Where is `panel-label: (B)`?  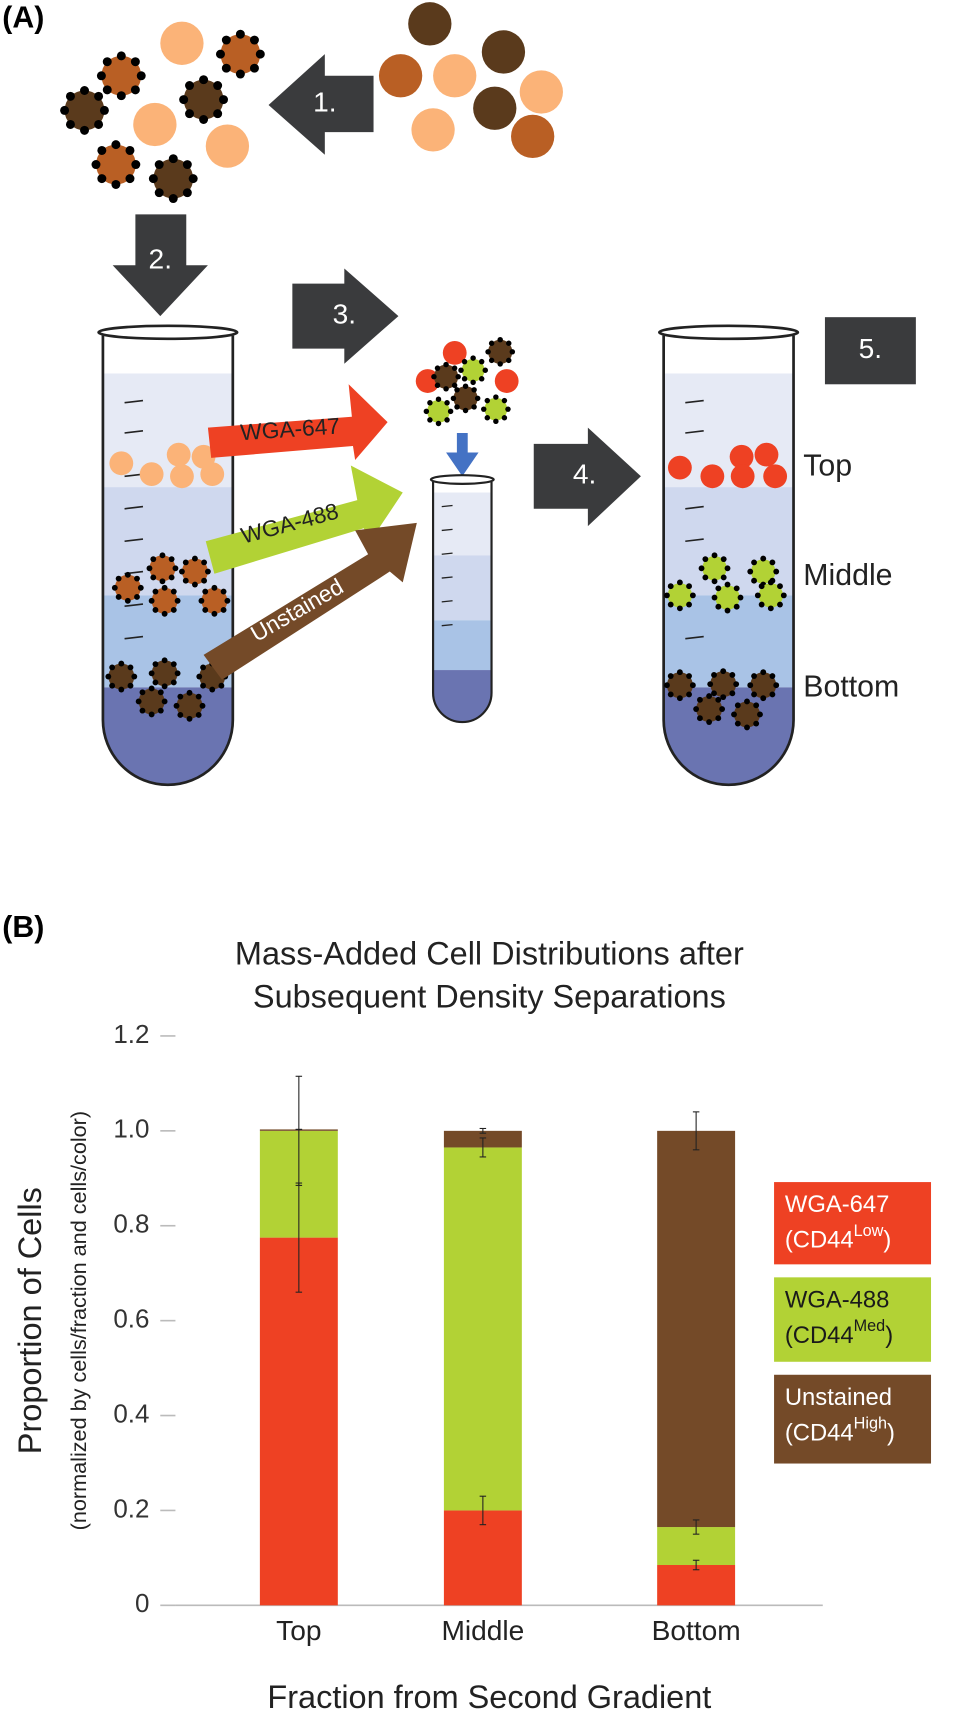
panel-label: (B) is located at coordinates (23, 927).